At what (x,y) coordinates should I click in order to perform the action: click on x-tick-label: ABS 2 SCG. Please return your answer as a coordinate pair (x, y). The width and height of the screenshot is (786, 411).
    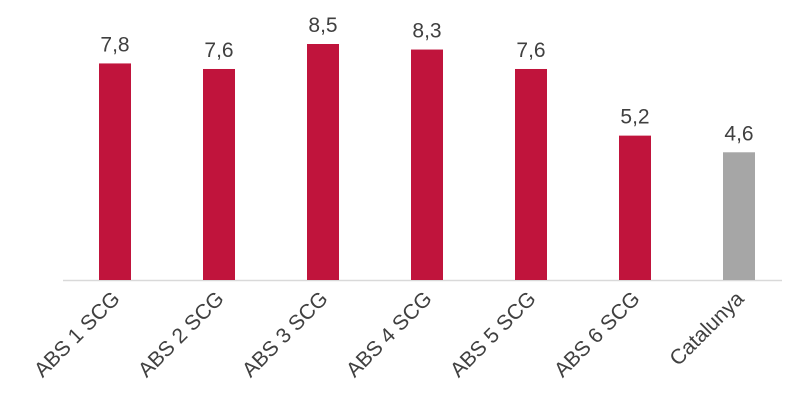
    Looking at the image, I should click on (181, 334).